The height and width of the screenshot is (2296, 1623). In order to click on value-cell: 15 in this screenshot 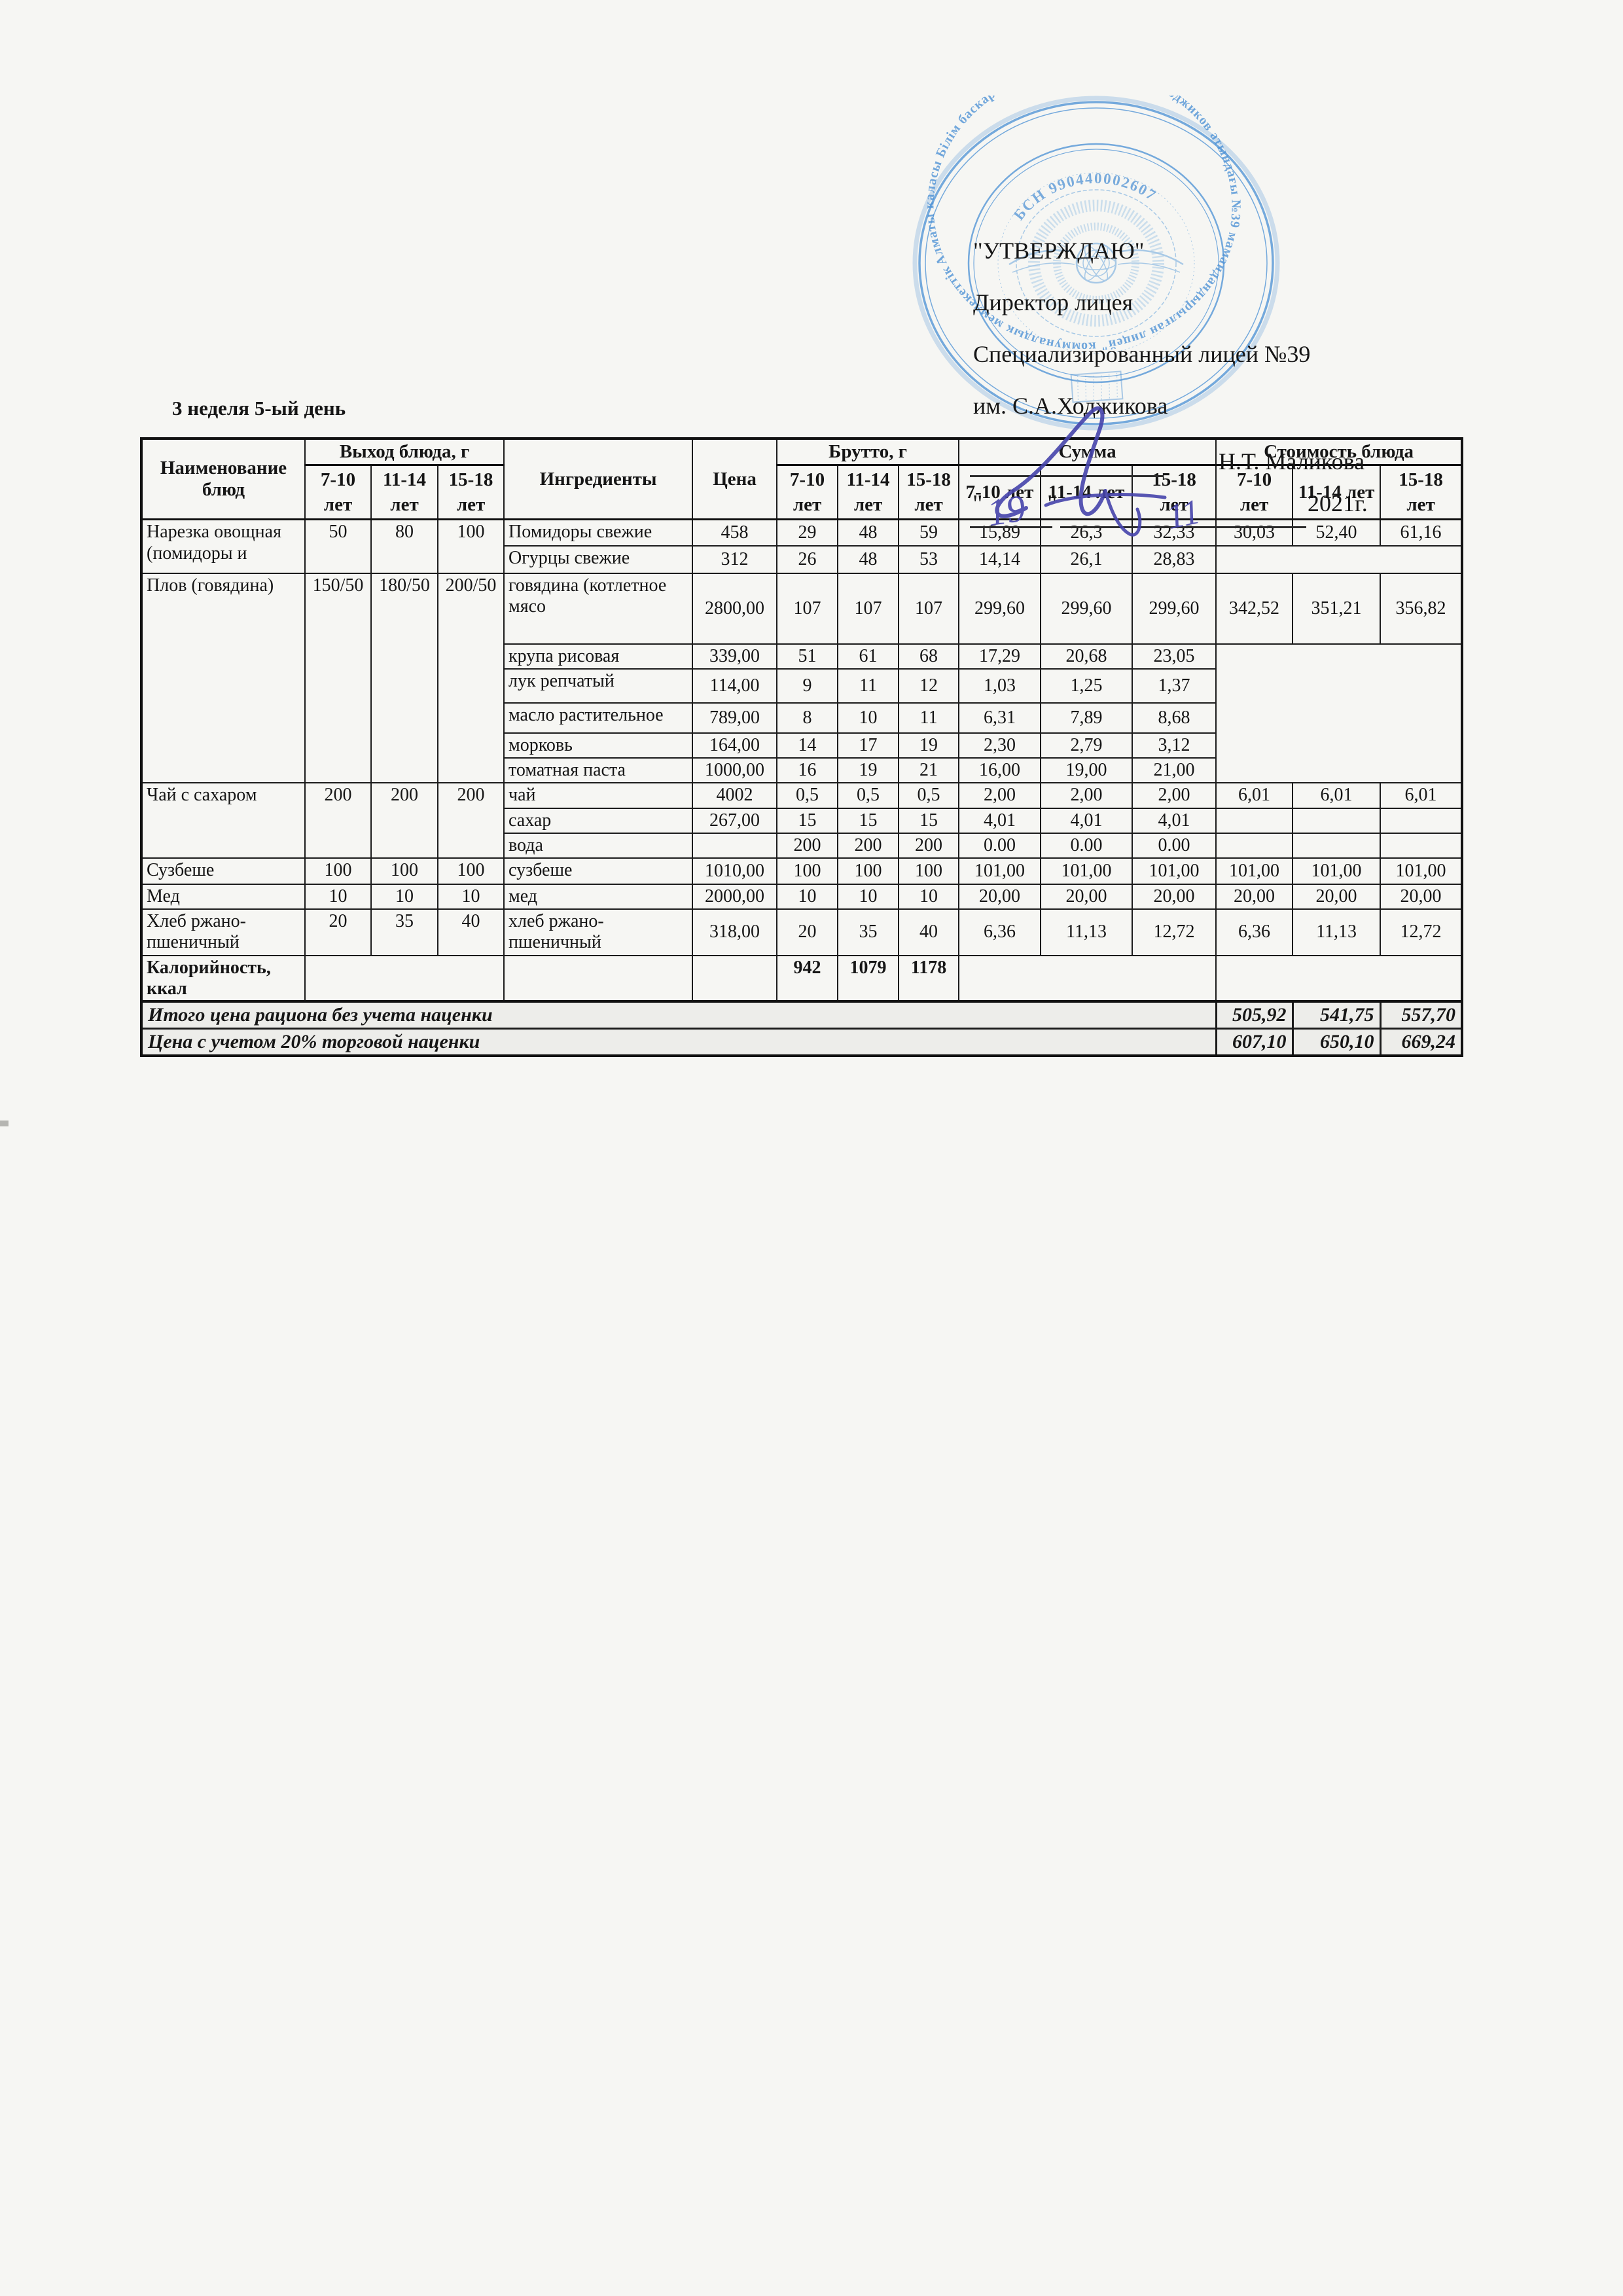, I will do `click(929, 820)`.